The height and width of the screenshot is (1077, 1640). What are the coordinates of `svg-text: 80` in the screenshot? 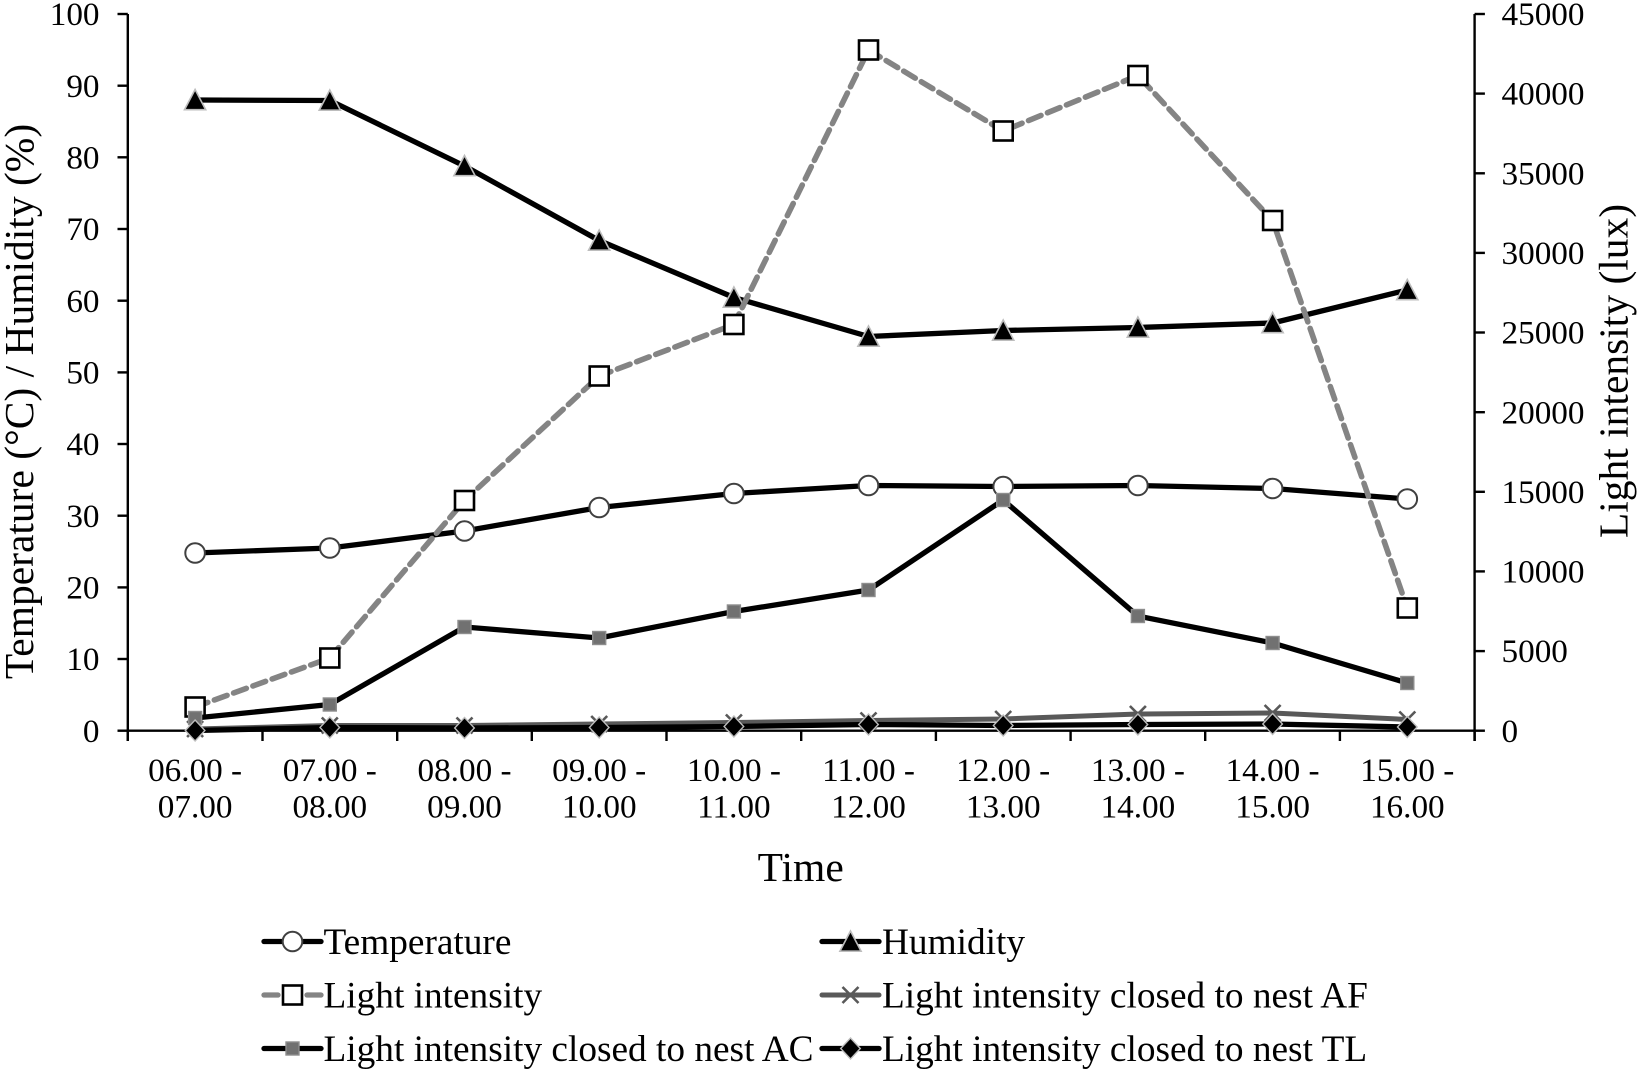 It's located at (82, 157).